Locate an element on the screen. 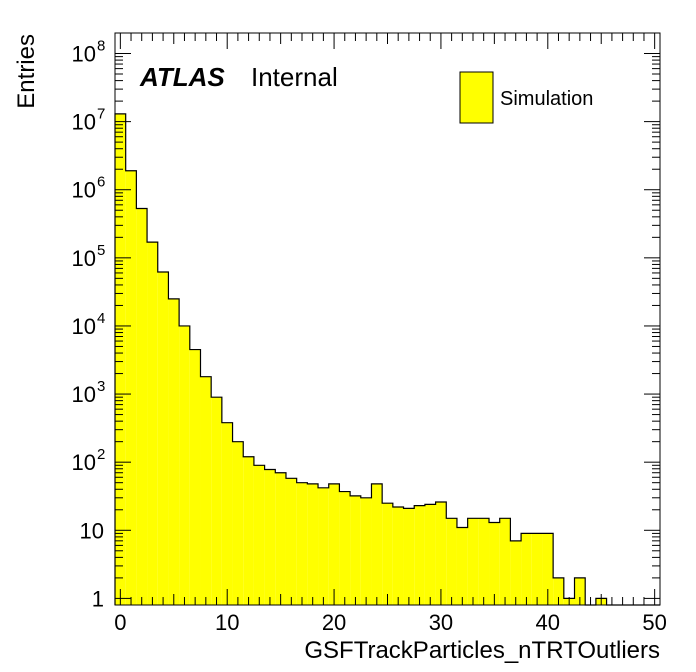 The height and width of the screenshot is (672, 696). internal-label: Internal is located at coordinates (294, 77).